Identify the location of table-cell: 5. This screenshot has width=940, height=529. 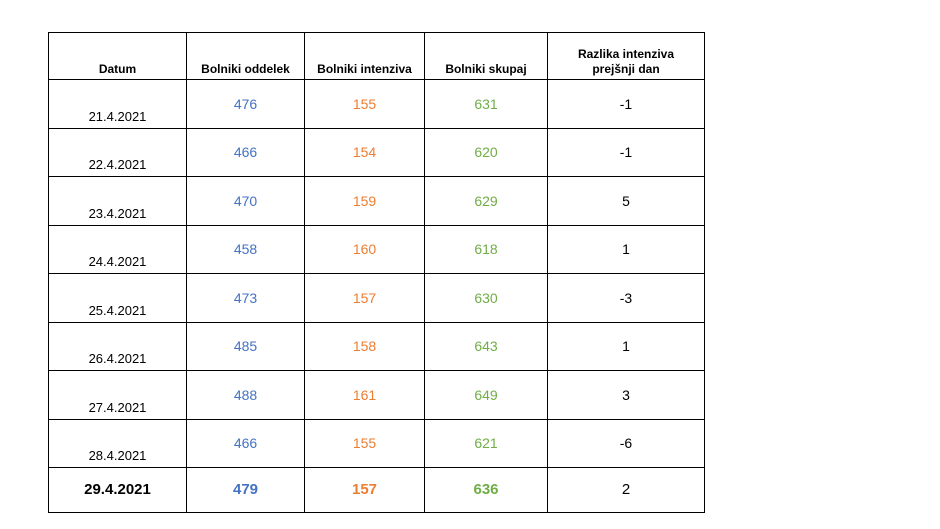
(626, 201).